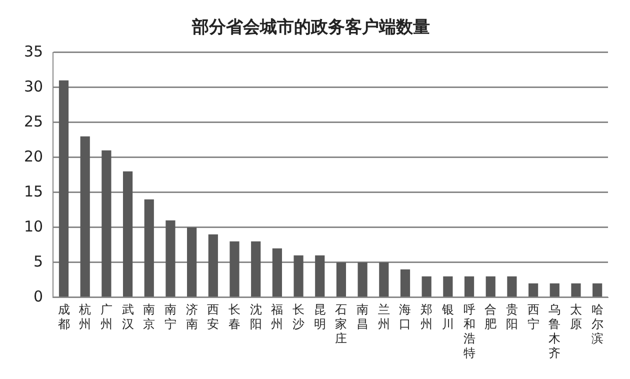  Describe the element at coordinates (213, 317) in the screenshot. I see `x-tick-label: 西安` at that location.